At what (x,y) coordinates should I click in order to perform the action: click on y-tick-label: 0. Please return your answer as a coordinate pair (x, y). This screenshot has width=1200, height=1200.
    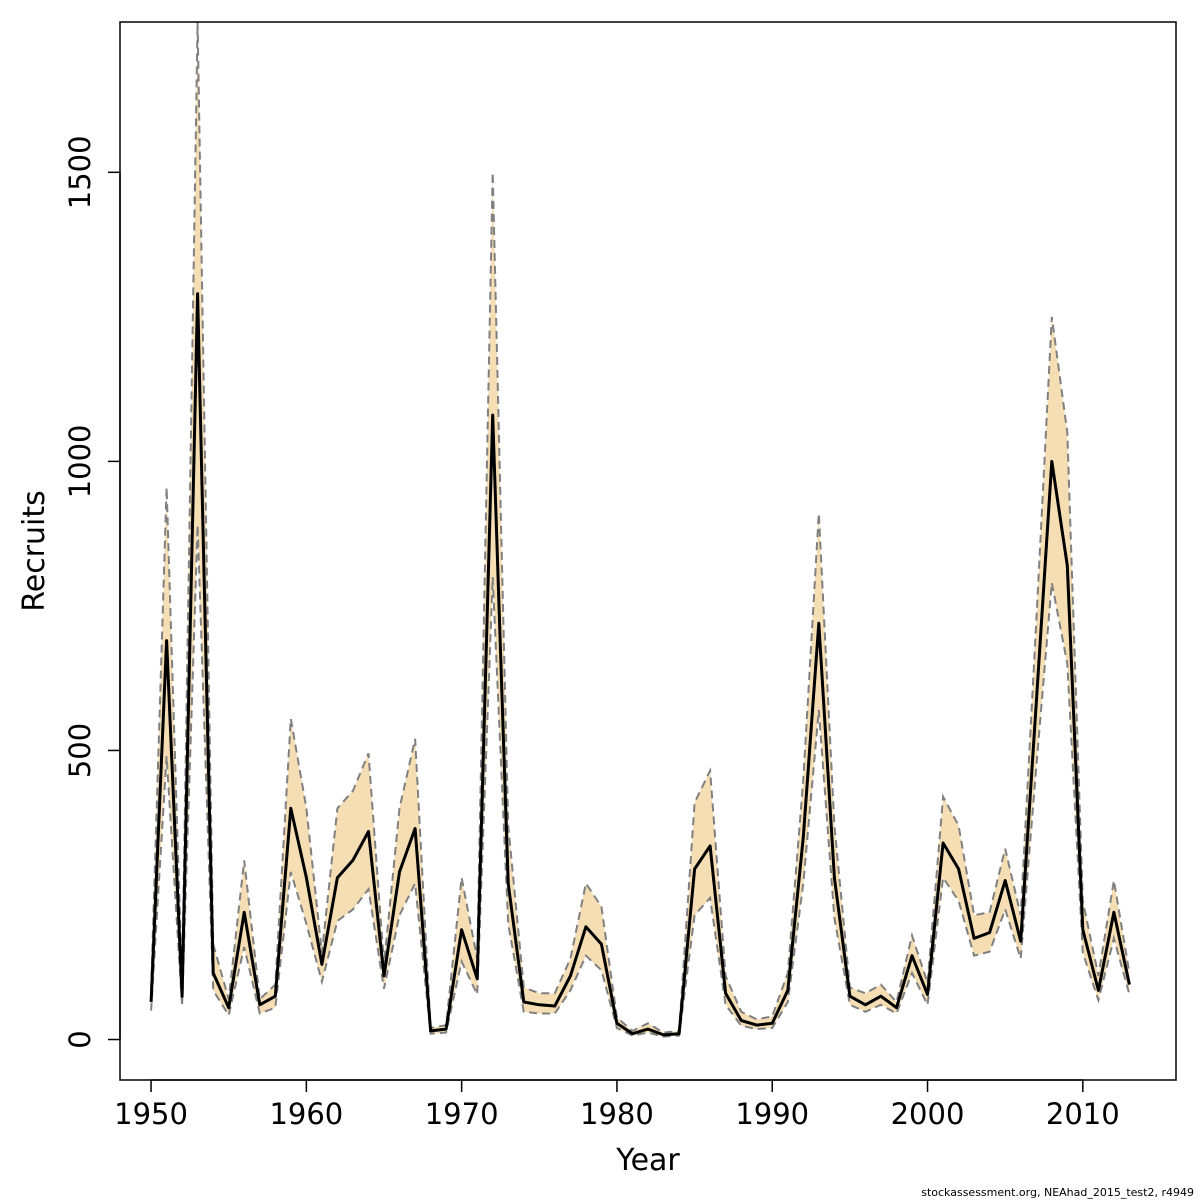
    Looking at the image, I should click on (80, 1039).